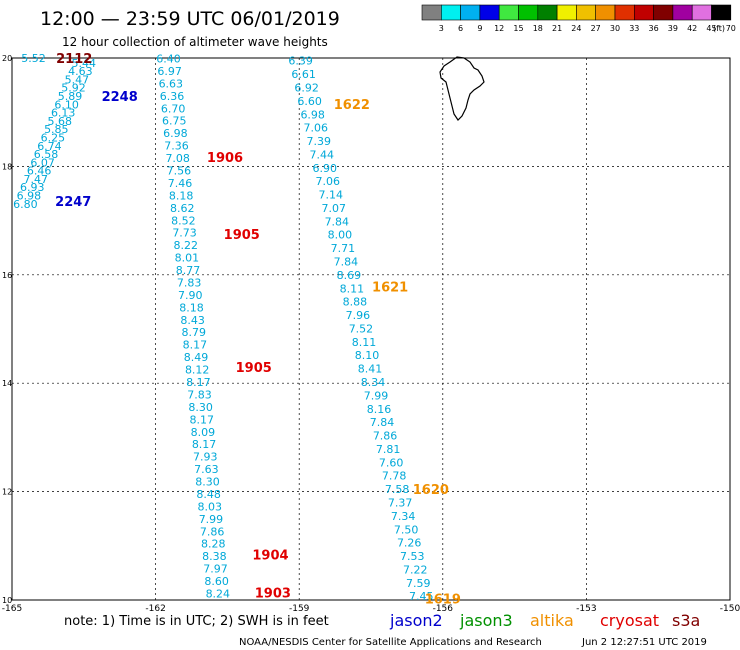  Describe the element at coordinates (190, 19) in the screenshot. I see `figure-title: 12:00 — 23:59 UTC 06/01/2019` at that location.